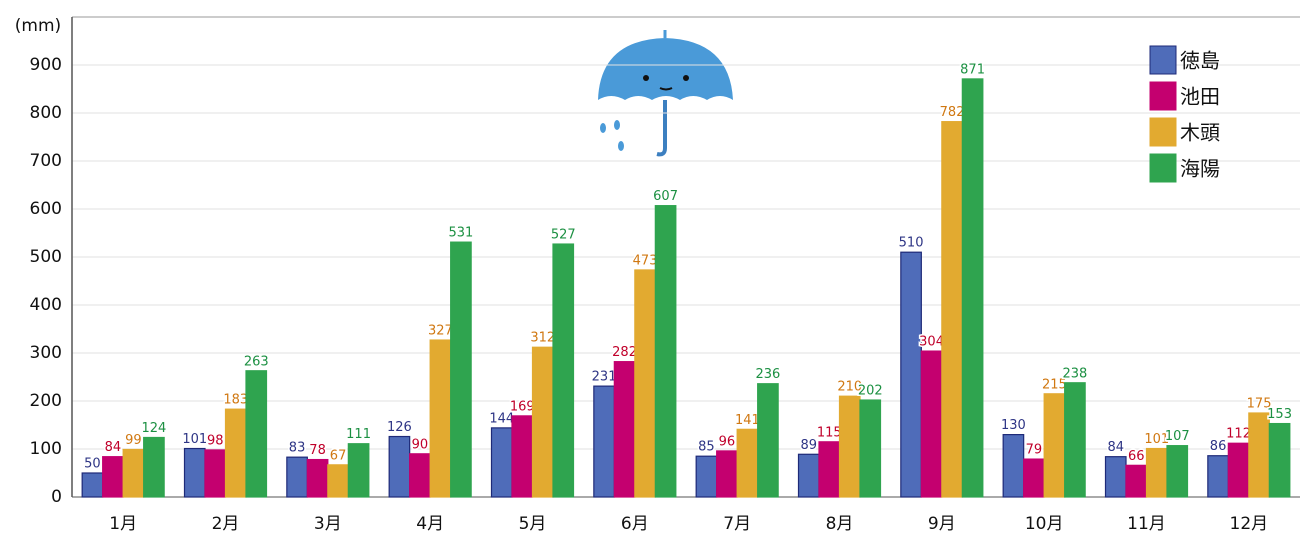  What do you see at coordinates (154, 428) in the screenshot?
I see `value-label: 124` at bounding box center [154, 428].